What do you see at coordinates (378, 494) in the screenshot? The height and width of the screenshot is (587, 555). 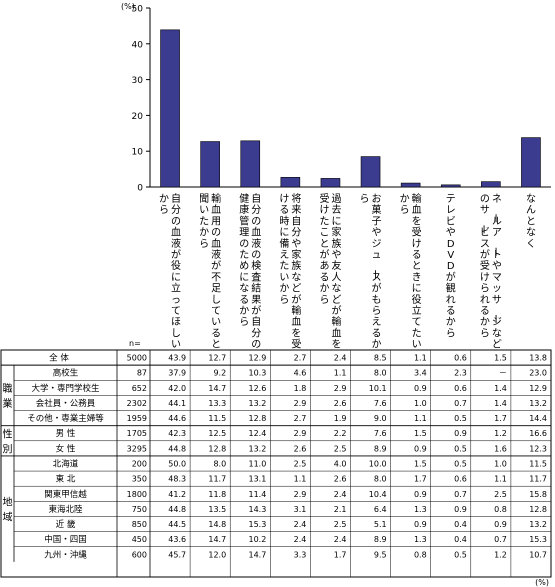 I see `table-cell: 10.4` at bounding box center [378, 494].